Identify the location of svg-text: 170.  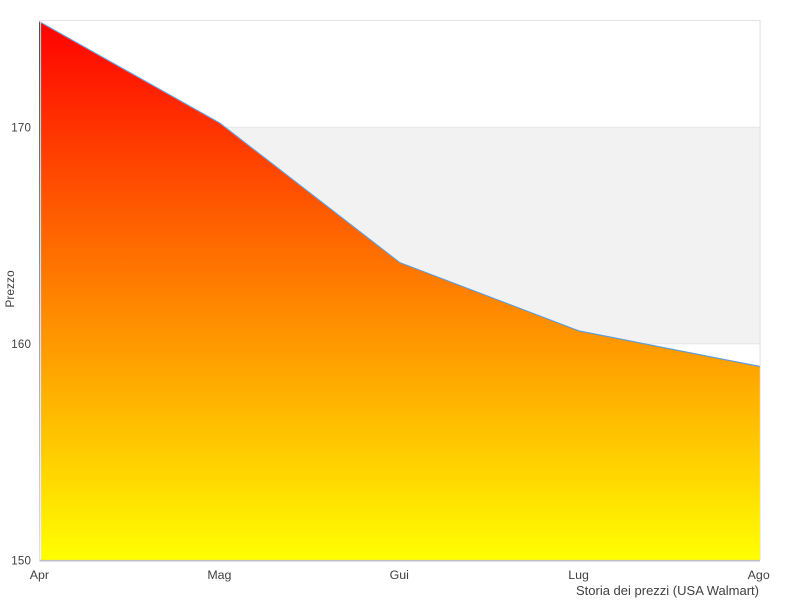
(21, 129).